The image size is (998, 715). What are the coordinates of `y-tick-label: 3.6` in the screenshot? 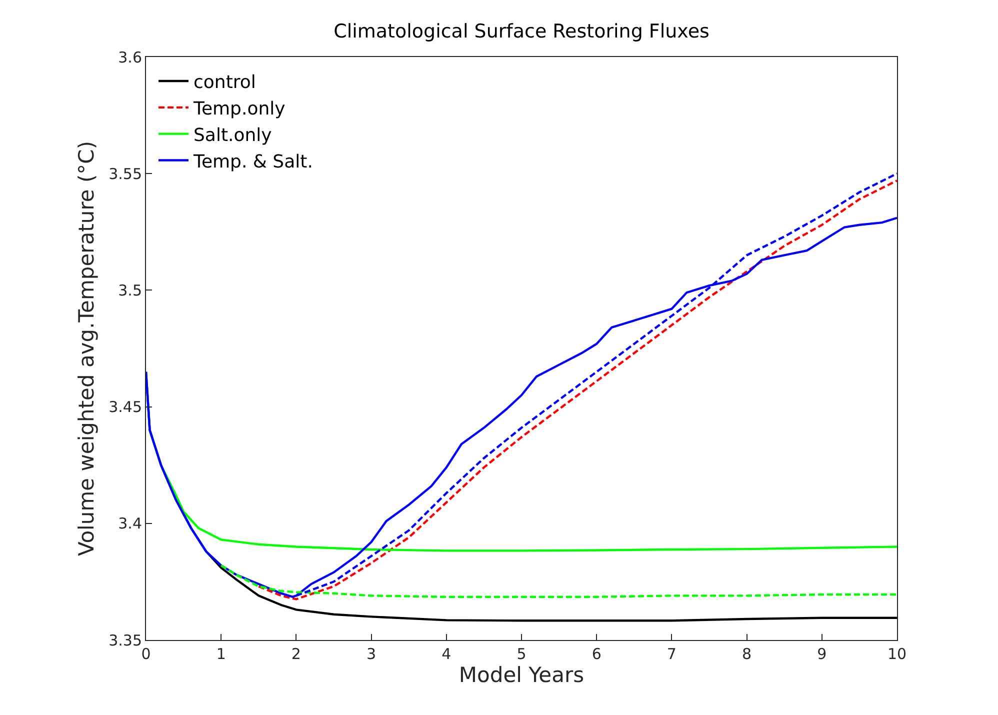 It's located at (130, 57).